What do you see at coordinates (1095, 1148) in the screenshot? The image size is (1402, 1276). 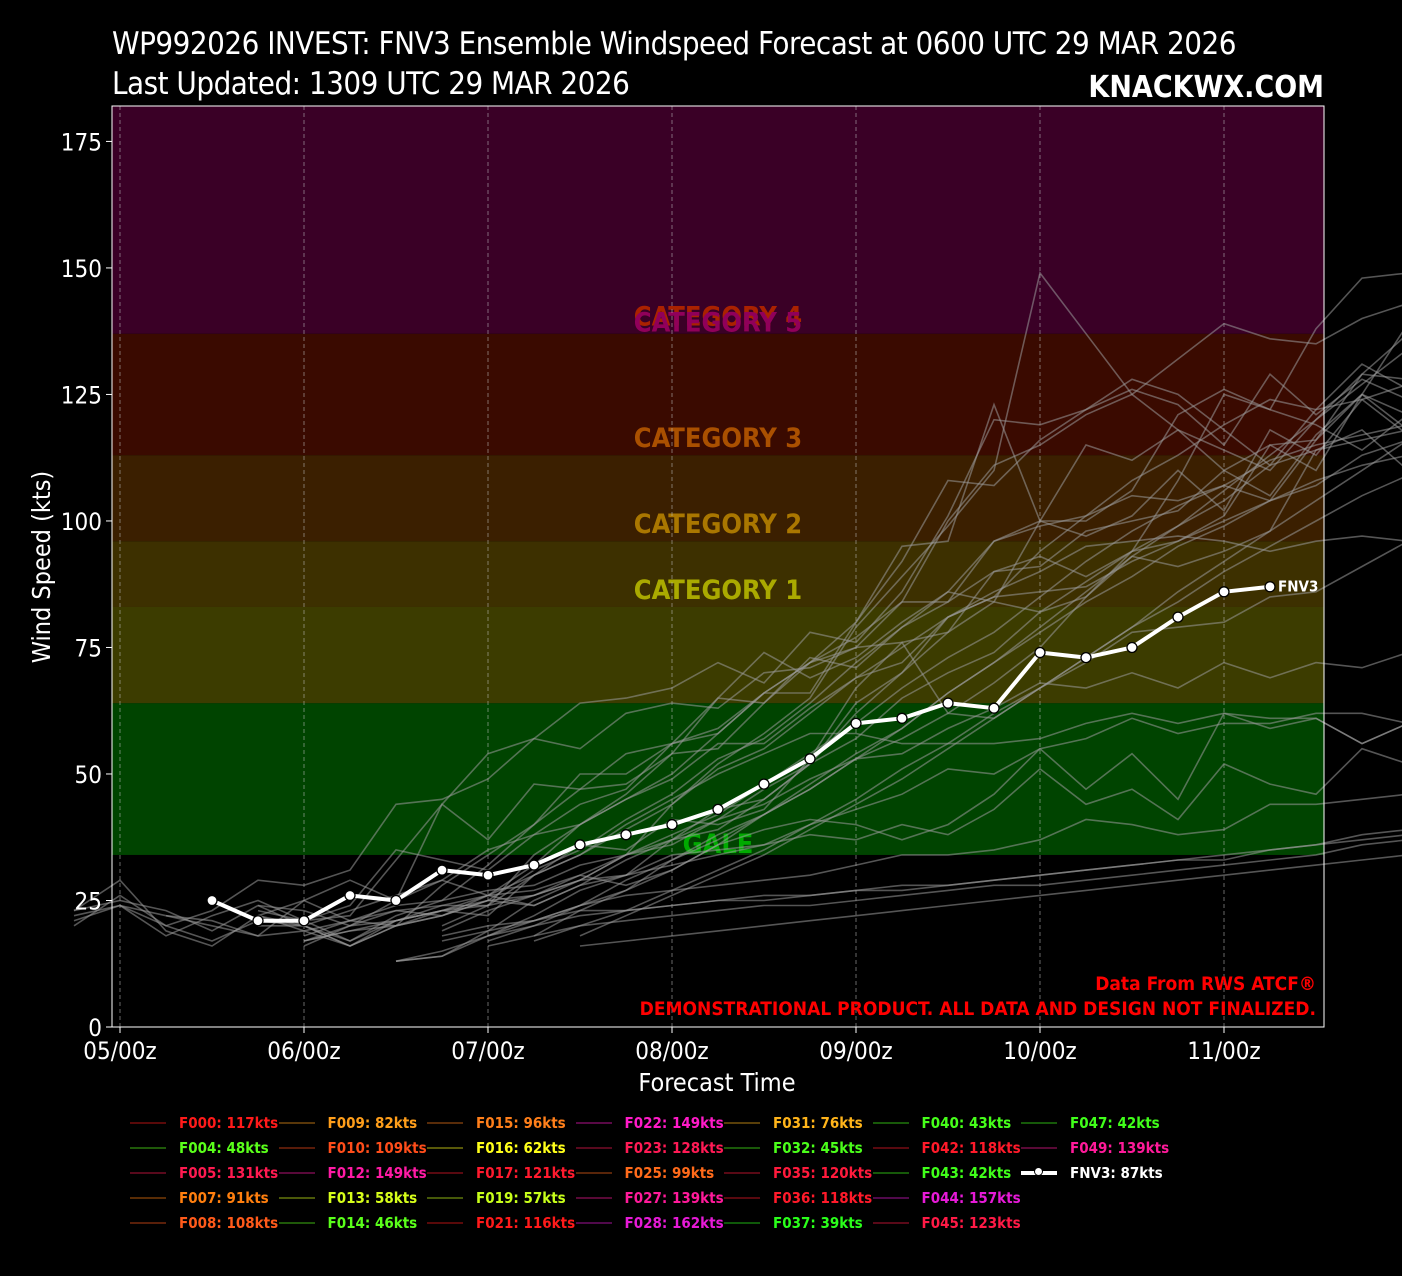 I see `legend-item: F049: 139kts` at bounding box center [1095, 1148].